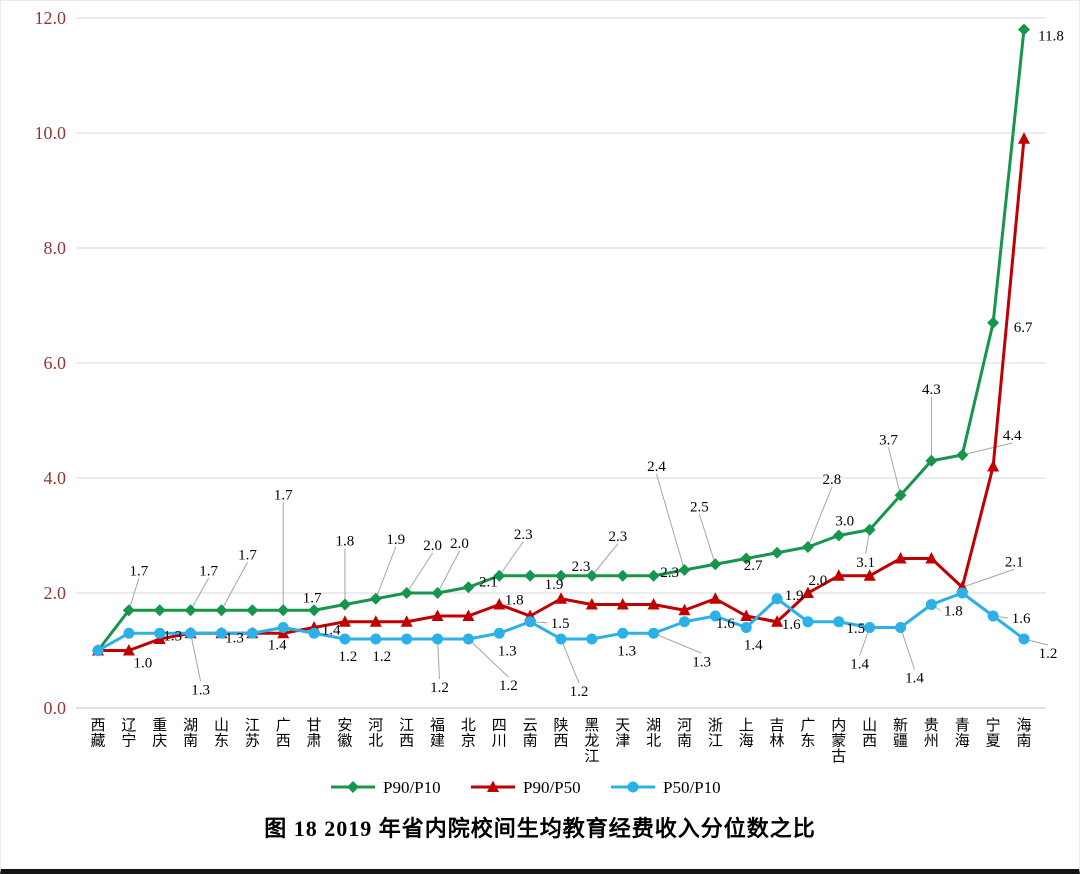 This screenshot has height=874, width=1080. Describe the element at coordinates (888, 440) in the screenshot. I see `data-label: 3.7` at that location.